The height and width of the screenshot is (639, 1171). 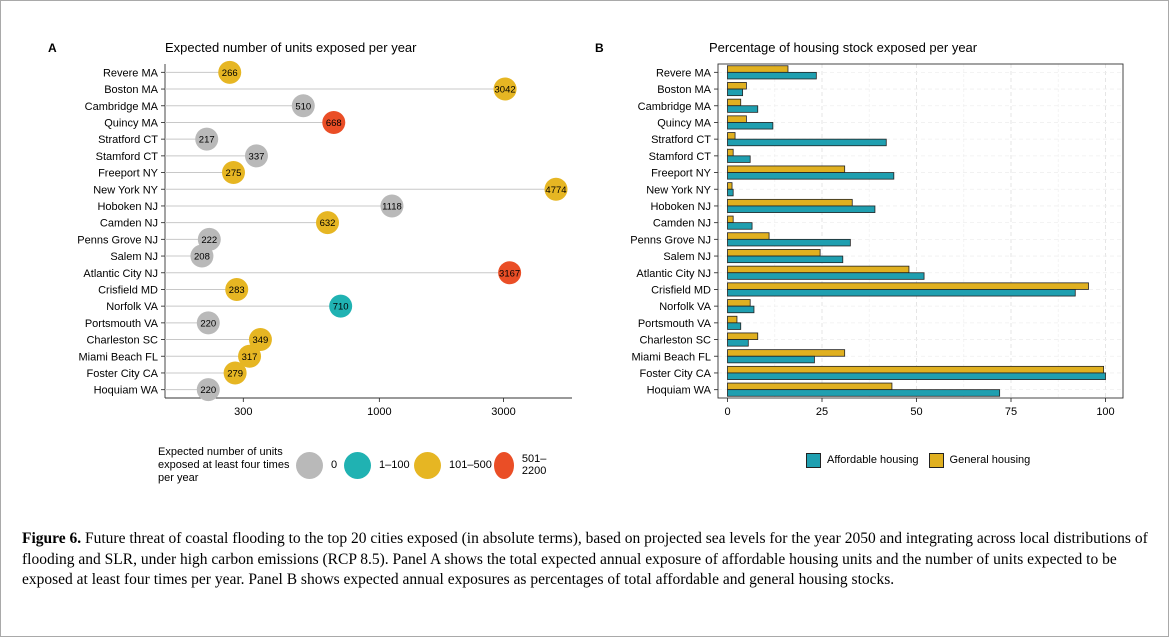 I want to click on x-tick-label: 25, so click(x=822, y=412).